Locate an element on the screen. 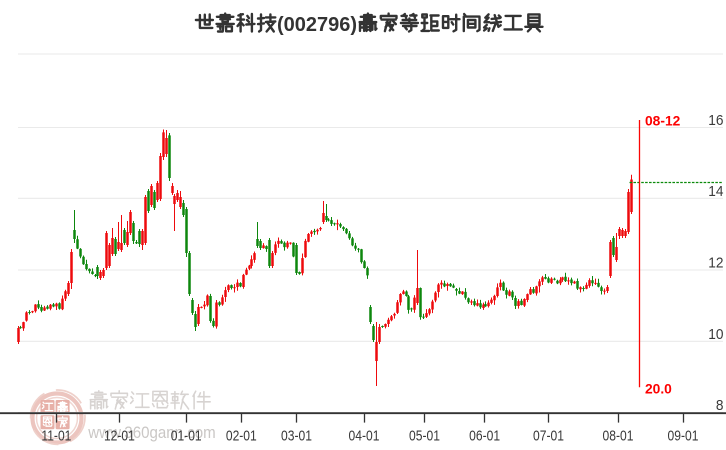 Image resolution: width=726 pixels, height=450 pixels. svg-text: 06-01 is located at coordinates (484, 435).